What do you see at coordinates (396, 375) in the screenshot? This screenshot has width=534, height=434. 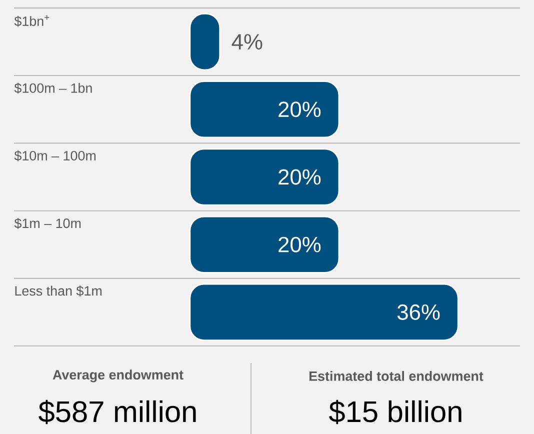 I see `text: Estimated total endowment` at bounding box center [396, 375].